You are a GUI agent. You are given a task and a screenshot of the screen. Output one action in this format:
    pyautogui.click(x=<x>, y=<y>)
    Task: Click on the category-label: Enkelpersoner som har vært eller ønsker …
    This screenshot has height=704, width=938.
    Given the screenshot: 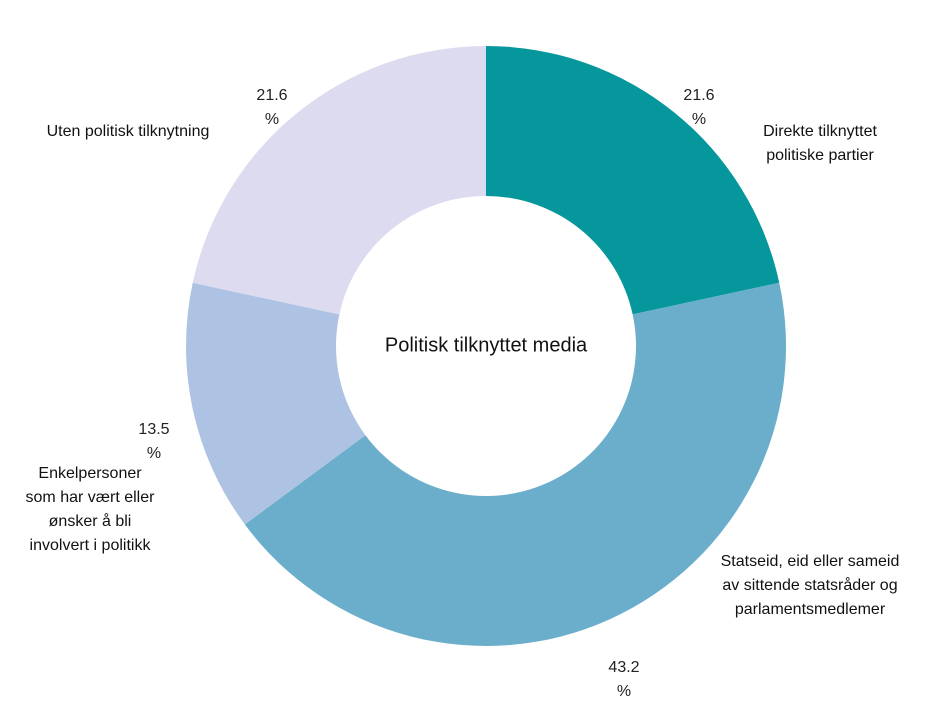 What is the action you would take?
    pyautogui.click(x=90, y=509)
    